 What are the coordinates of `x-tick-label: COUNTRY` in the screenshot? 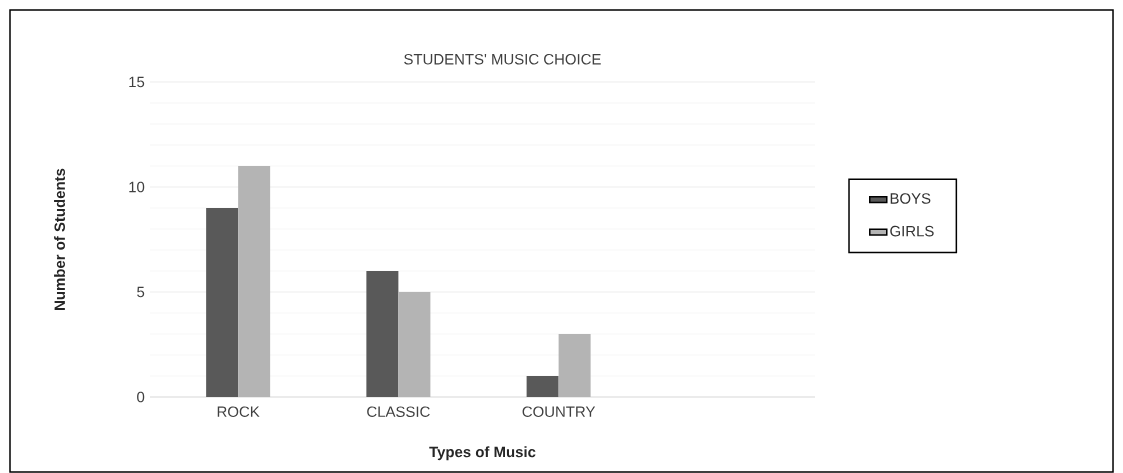 It's located at (559, 412).